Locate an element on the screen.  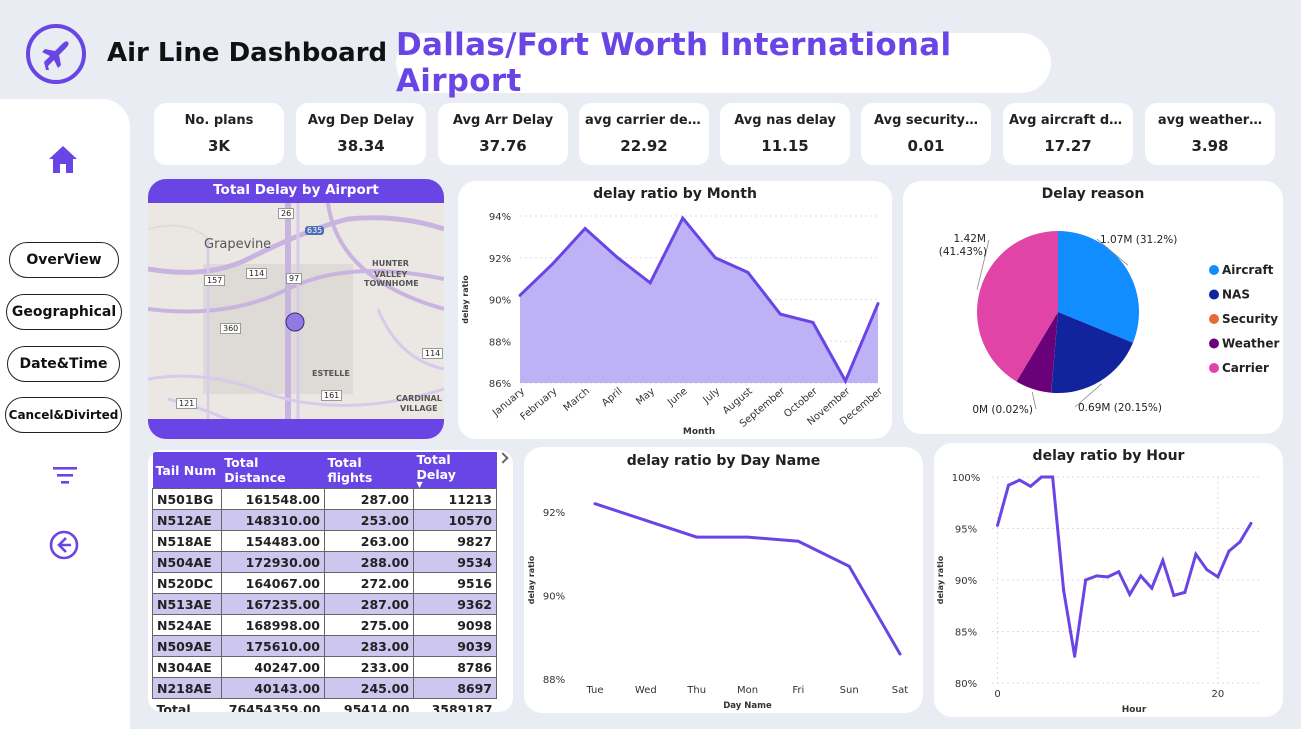
x-tick-label: Sat is located at coordinates (900, 690).